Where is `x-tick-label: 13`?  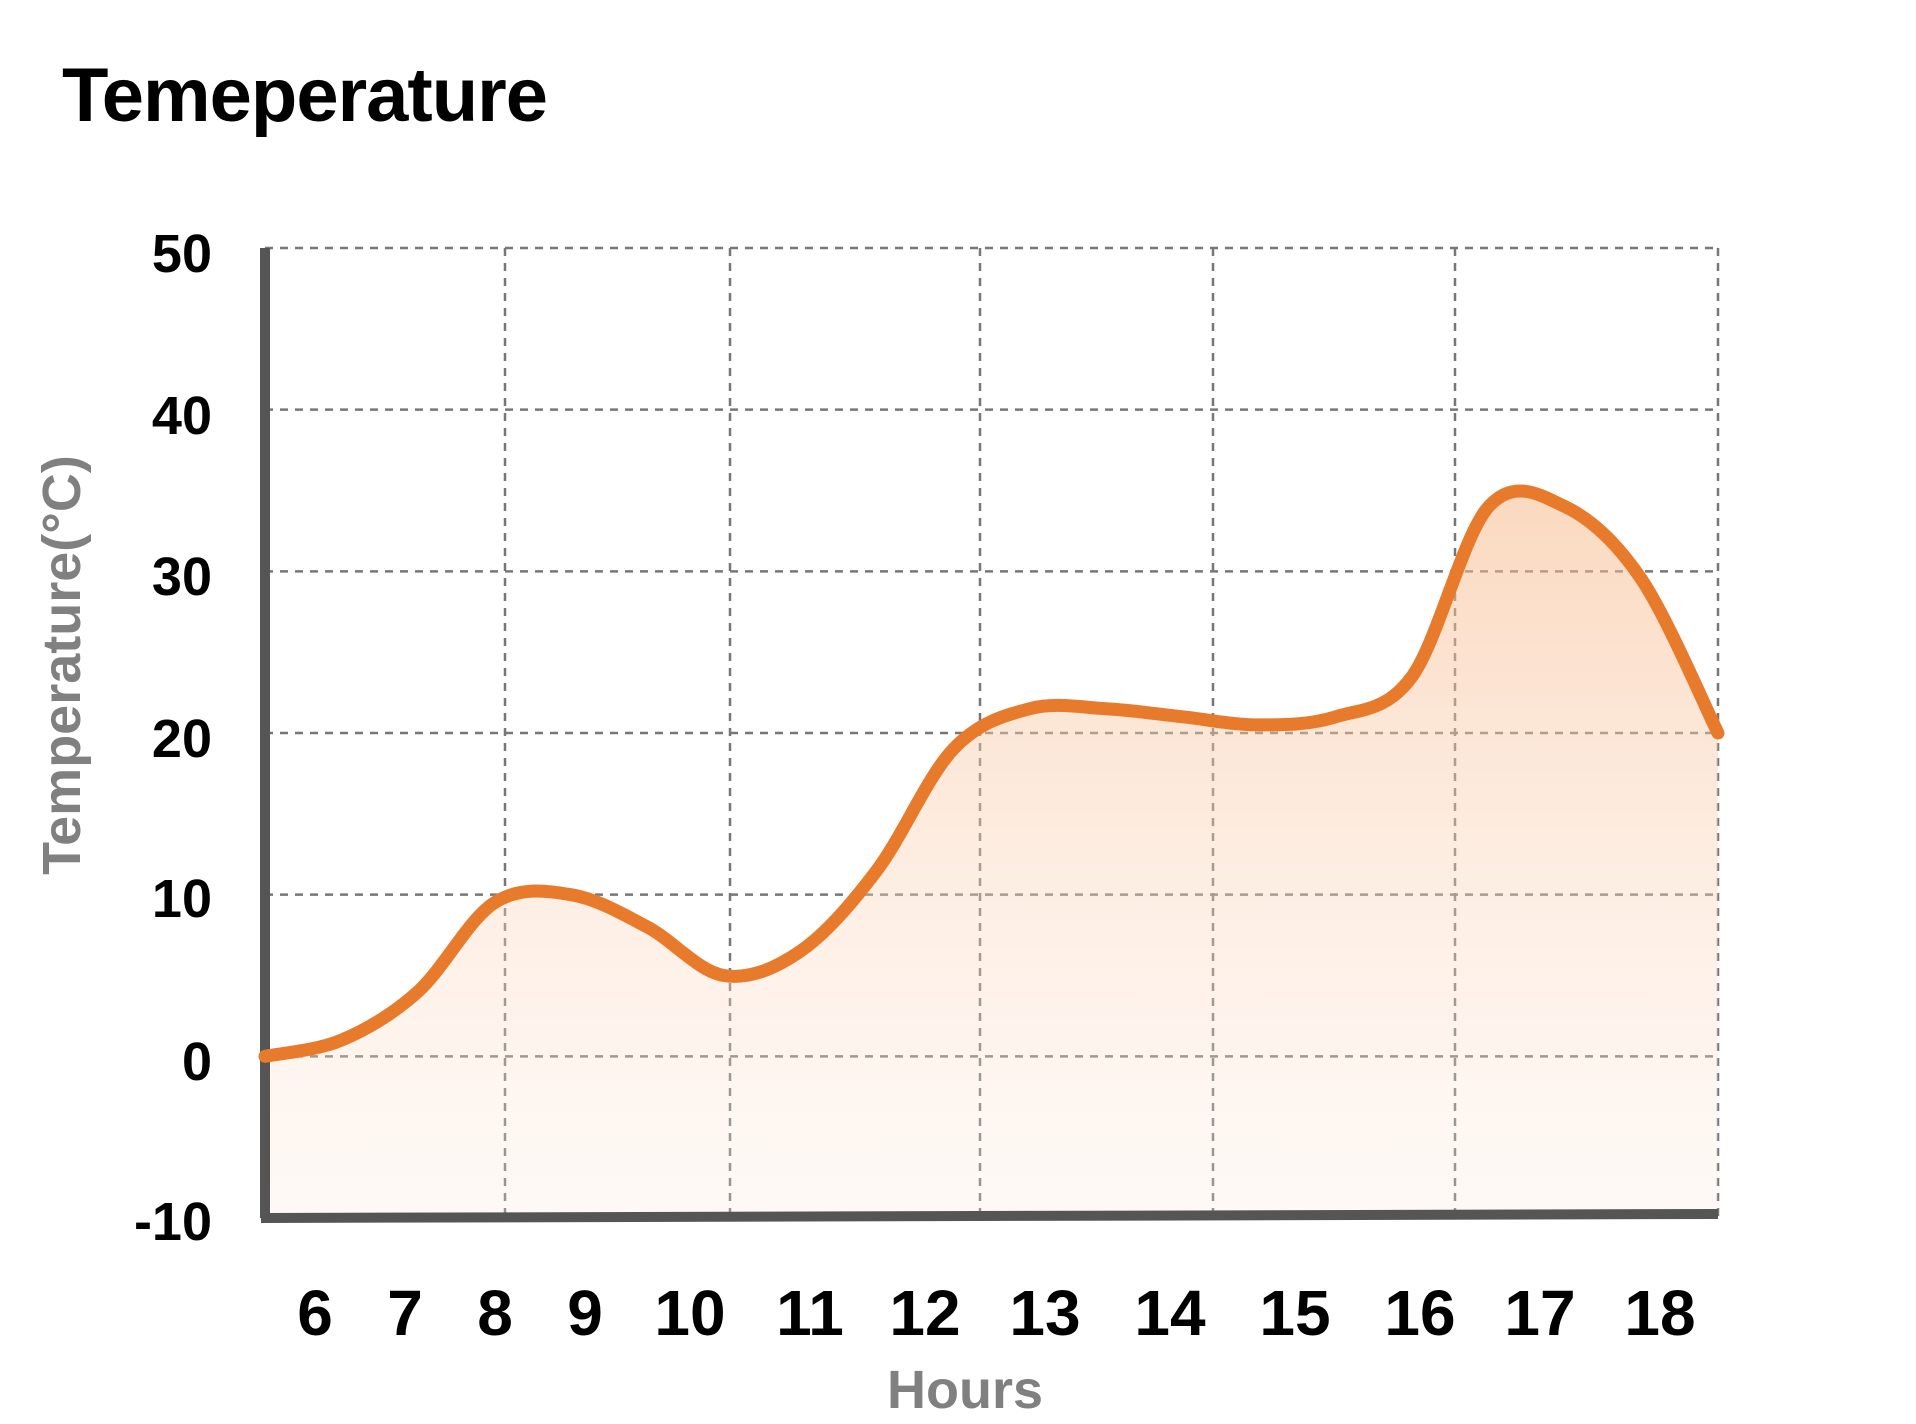 x-tick-label: 13 is located at coordinates (1044, 1313).